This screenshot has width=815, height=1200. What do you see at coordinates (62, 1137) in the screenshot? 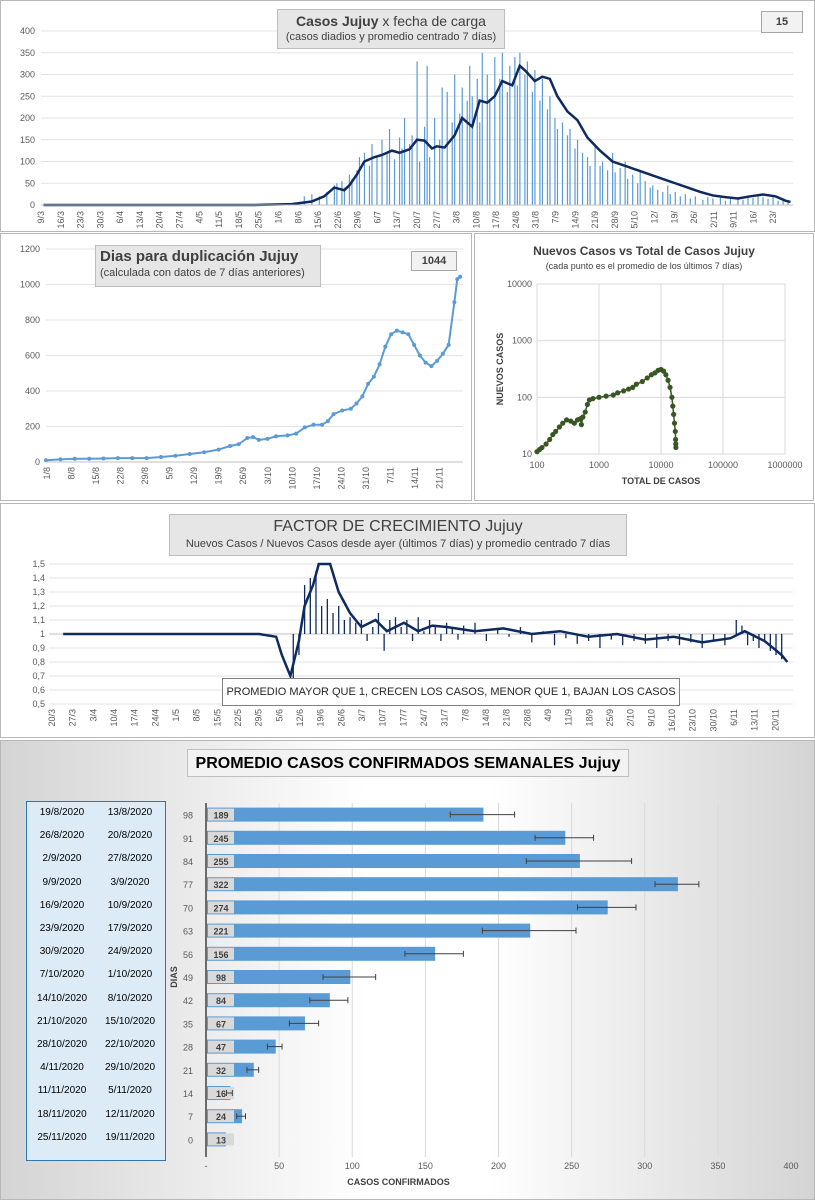
I see `week-end-date: 25/11/2020` at bounding box center [62, 1137].